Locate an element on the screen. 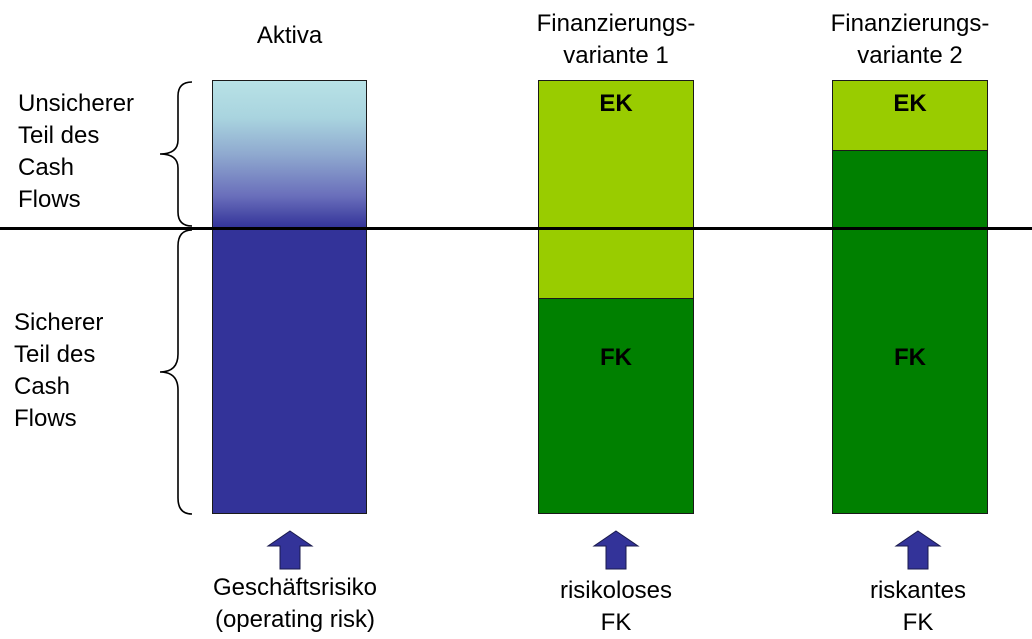 This screenshot has width=1032, height=639. aktiva-column is located at coordinates (289, 297).